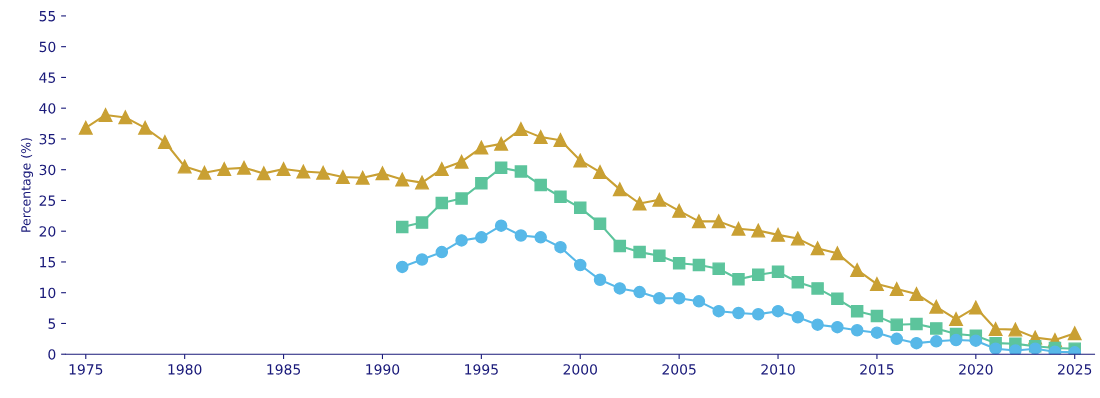  What do you see at coordinates (976, 369) in the screenshot?
I see `x-tick-label: 2020` at bounding box center [976, 369].